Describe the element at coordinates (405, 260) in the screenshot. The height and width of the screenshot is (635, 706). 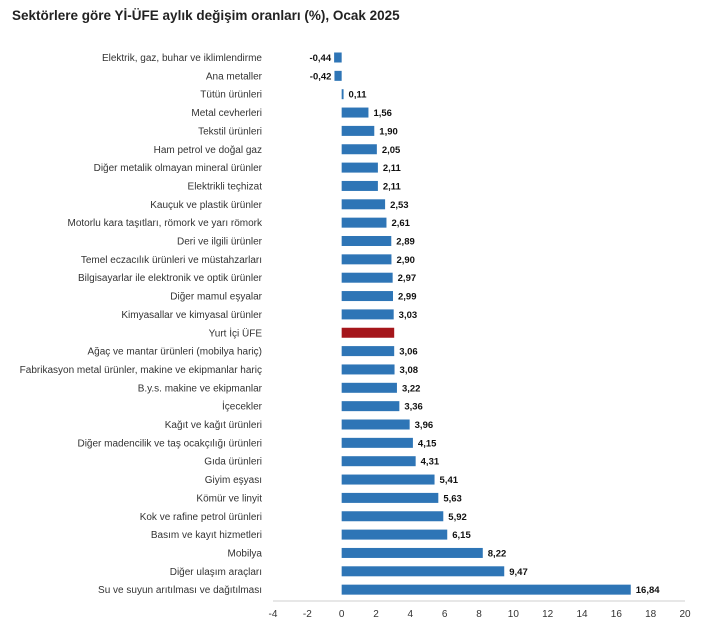
I see `value-label: 2,90` at that location.